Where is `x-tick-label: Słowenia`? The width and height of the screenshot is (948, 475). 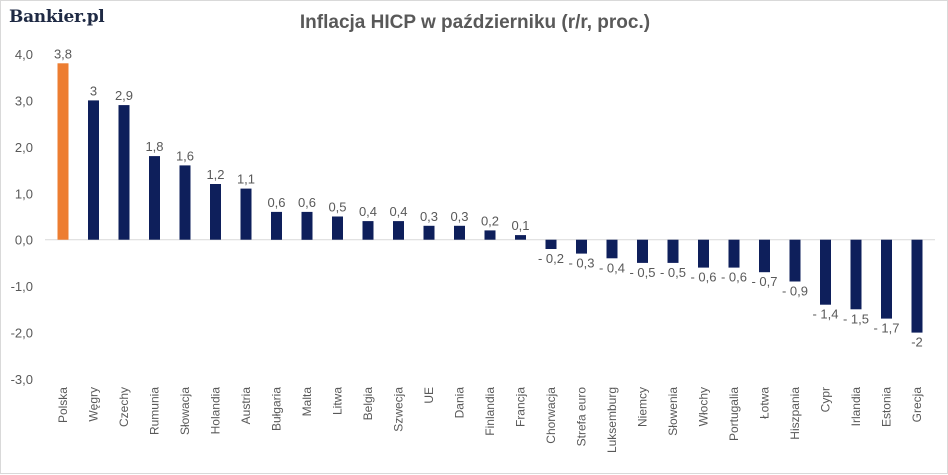
x-tick-label: Słowenia is located at coordinates (673, 411).